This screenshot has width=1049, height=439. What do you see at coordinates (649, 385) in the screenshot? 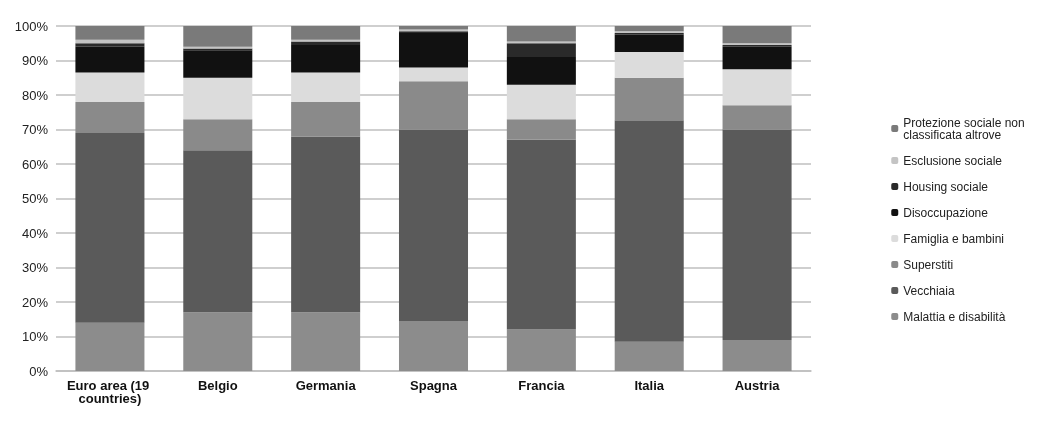
I see `x-tick-label: Italia` at bounding box center [649, 385].